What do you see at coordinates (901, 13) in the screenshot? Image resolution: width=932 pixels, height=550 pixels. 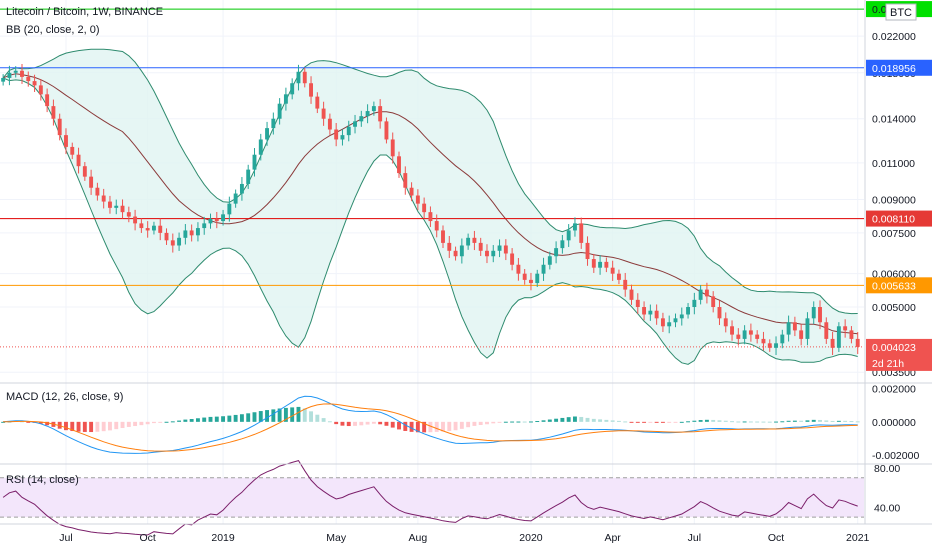 I see `currency-badge: BTC` at bounding box center [901, 13].